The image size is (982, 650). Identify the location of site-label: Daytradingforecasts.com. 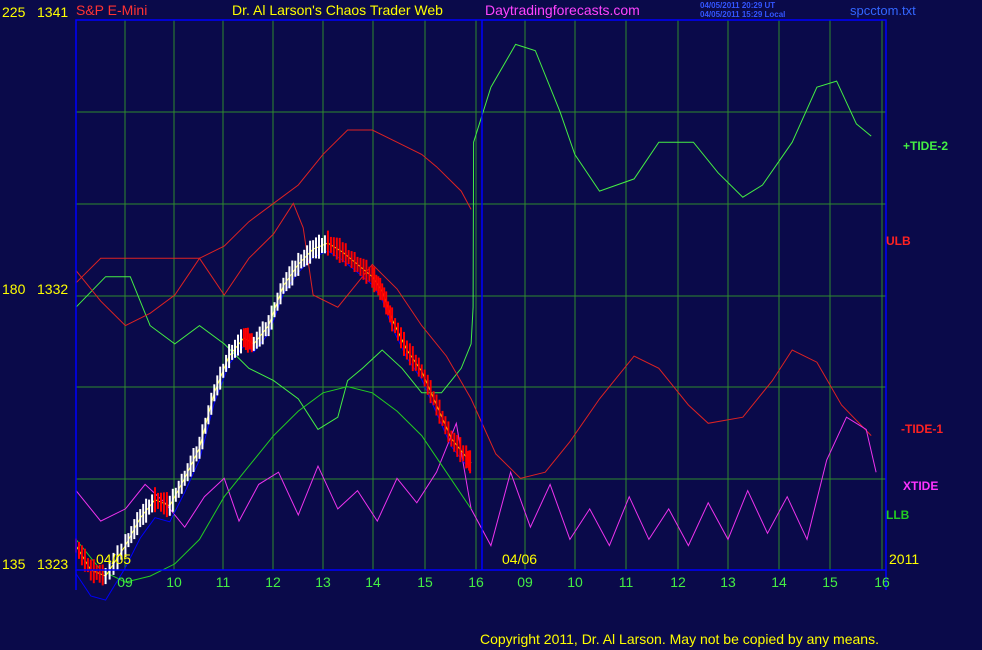
(562, 10).